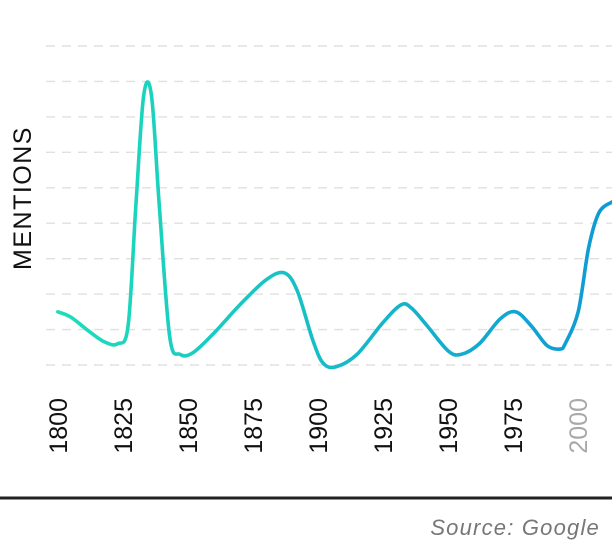  I want to click on x-tick-label: 1800, so click(59, 426).